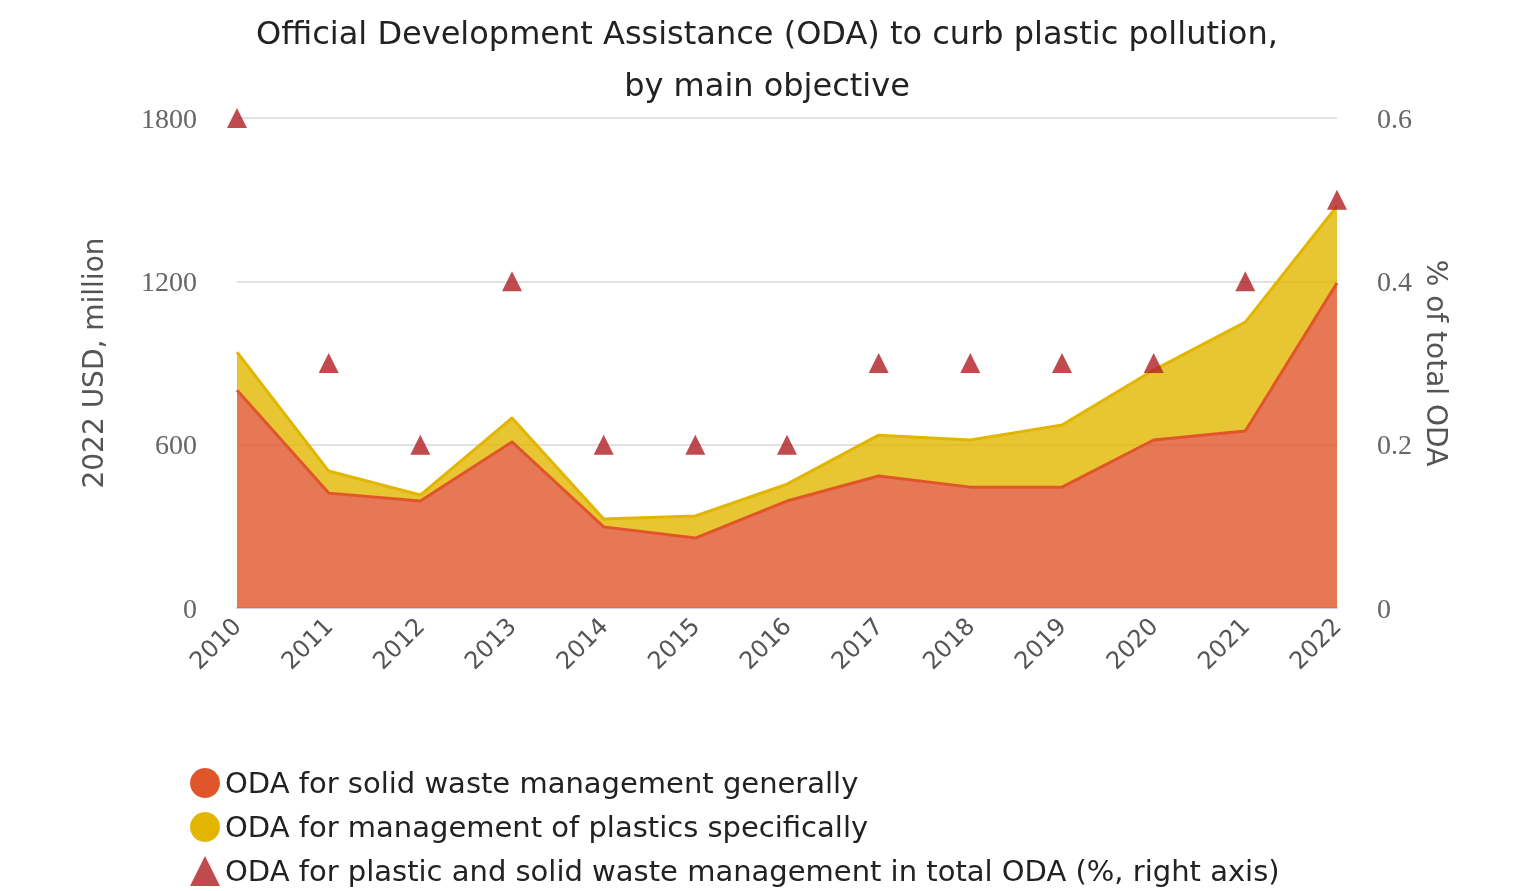 The width and height of the screenshot is (1534, 891). Describe the element at coordinates (767, 59) in the screenshot. I see `chart-title: Official Development Assistance (ODA) to curb plastic pollution, by main objective` at that location.